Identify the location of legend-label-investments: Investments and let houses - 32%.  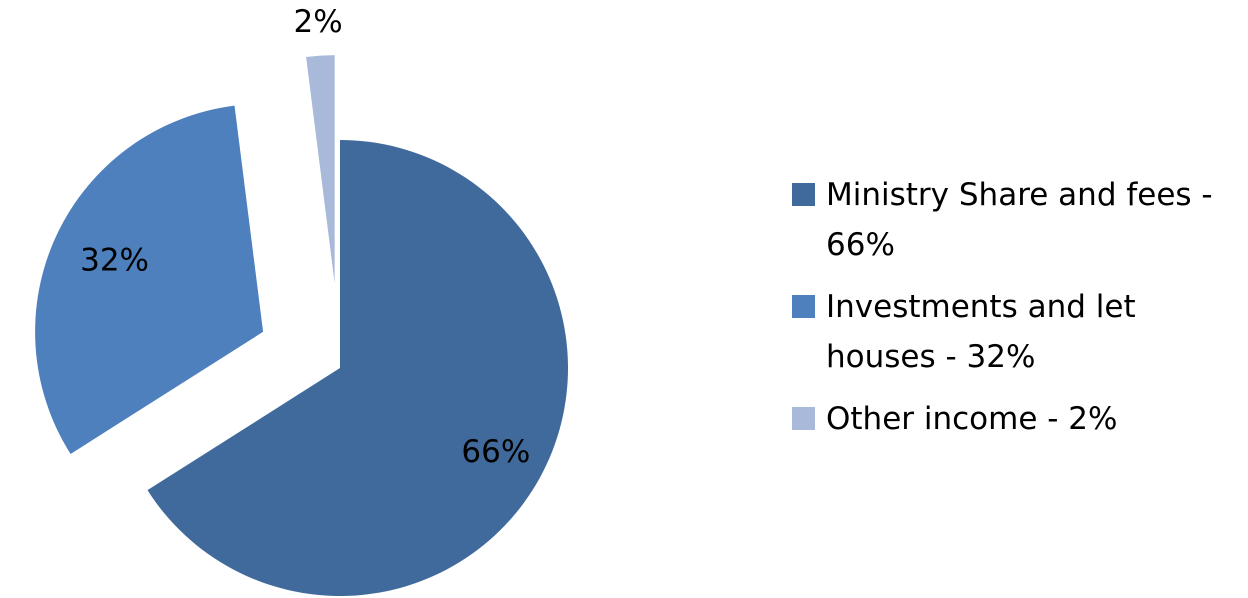
(981, 332).